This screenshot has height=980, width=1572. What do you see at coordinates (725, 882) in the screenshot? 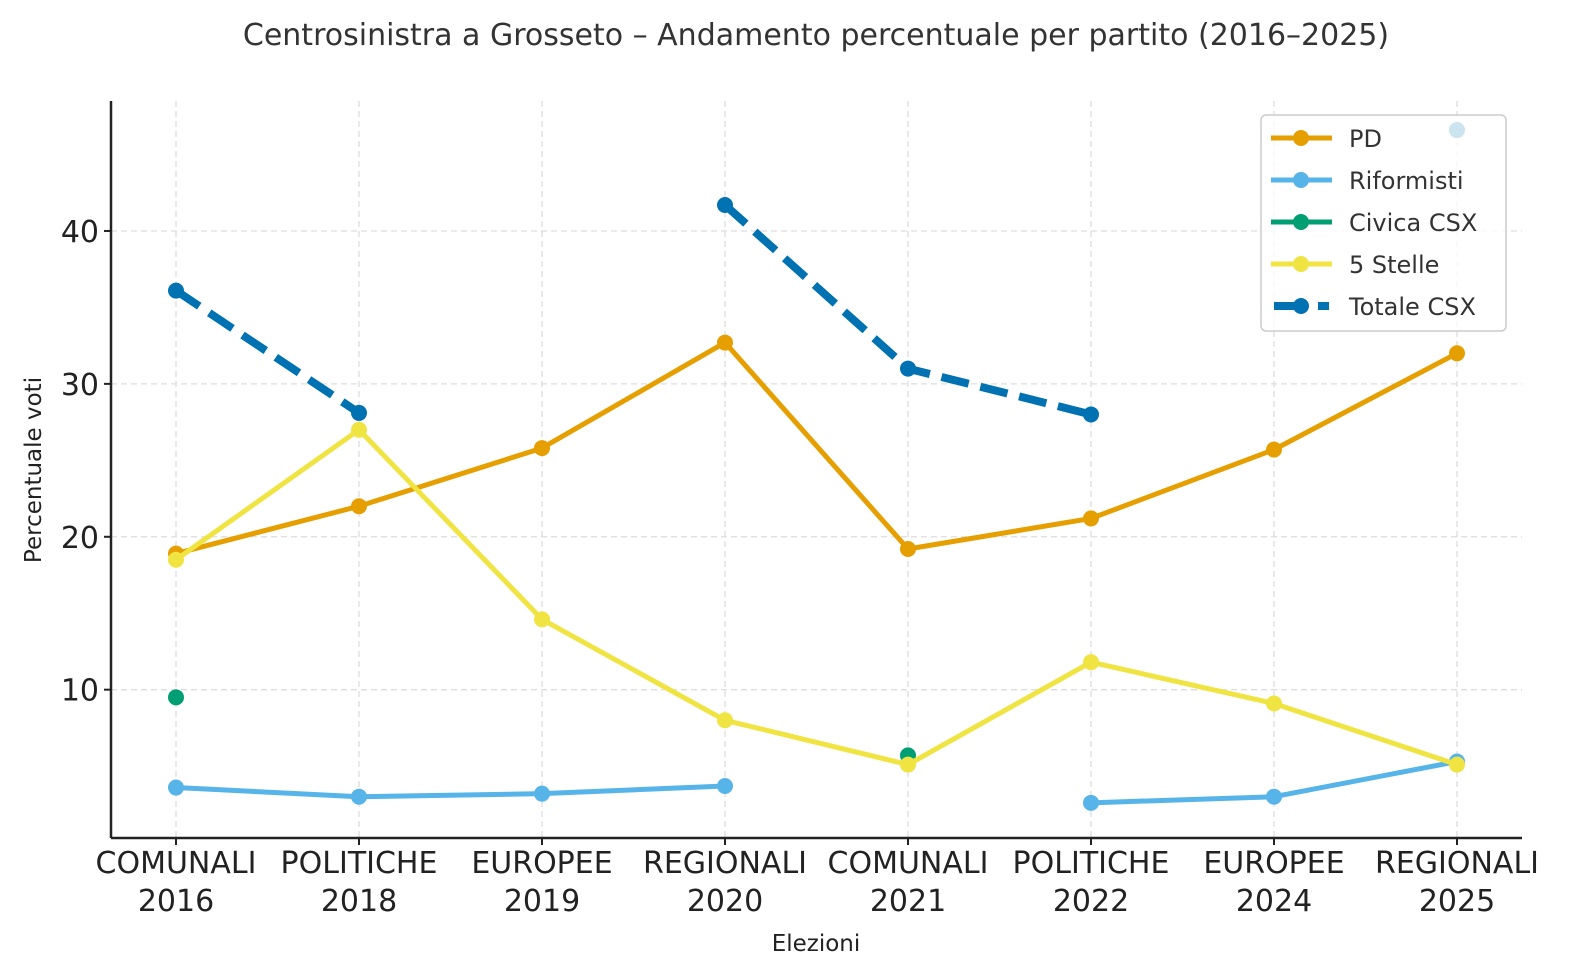
I see `x-tick-label: REGIONALI 2020` at bounding box center [725, 882].